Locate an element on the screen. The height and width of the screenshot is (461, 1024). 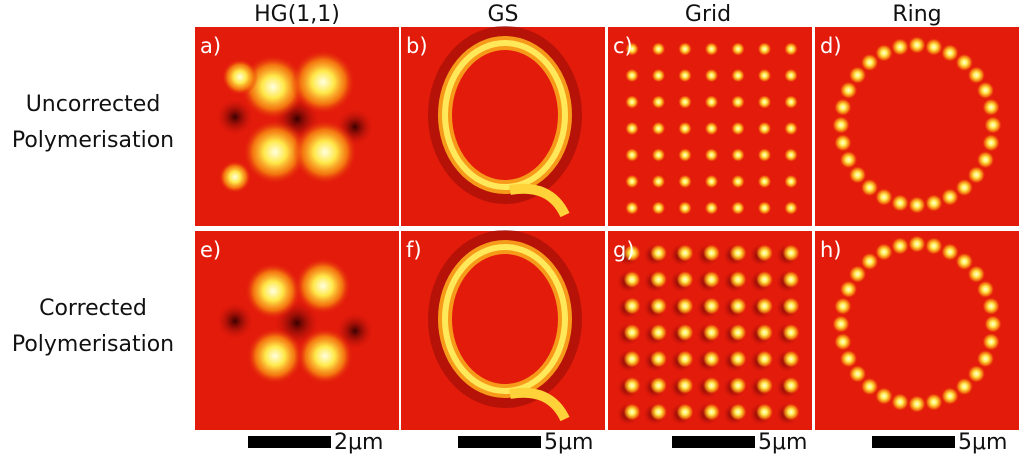
column-header: HG(1,1) is located at coordinates (297, 14).